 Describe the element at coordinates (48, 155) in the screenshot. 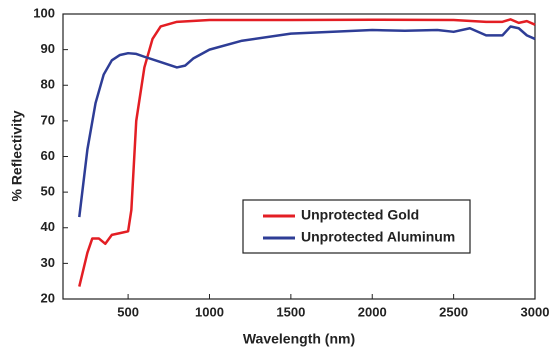

I see `y-tick-label: 60` at that location.